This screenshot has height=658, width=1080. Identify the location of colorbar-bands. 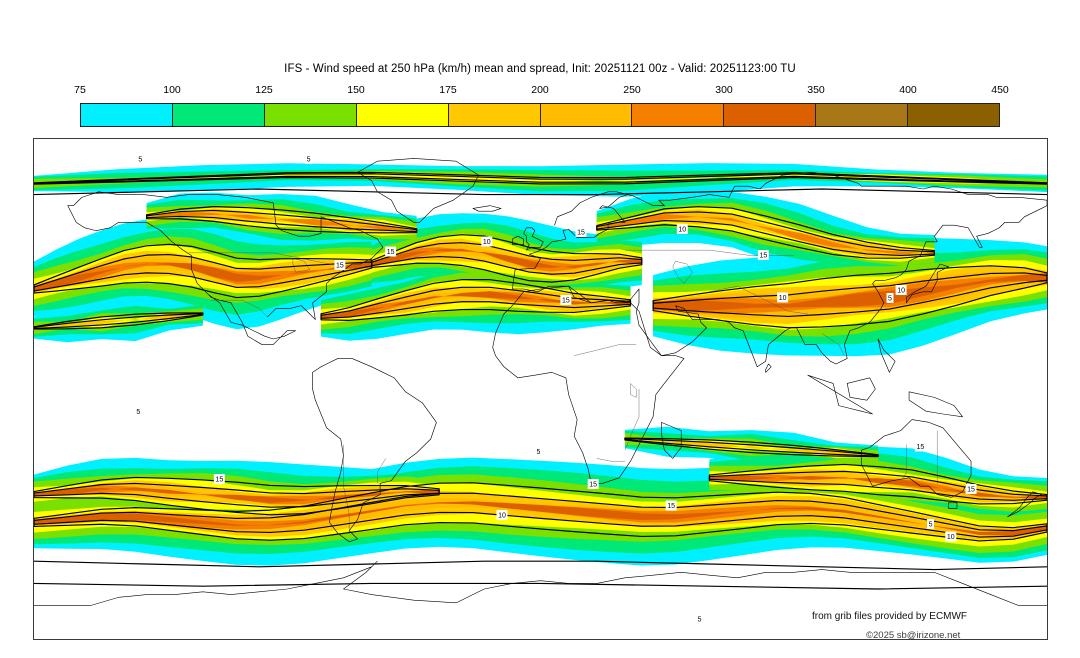
(540, 115).